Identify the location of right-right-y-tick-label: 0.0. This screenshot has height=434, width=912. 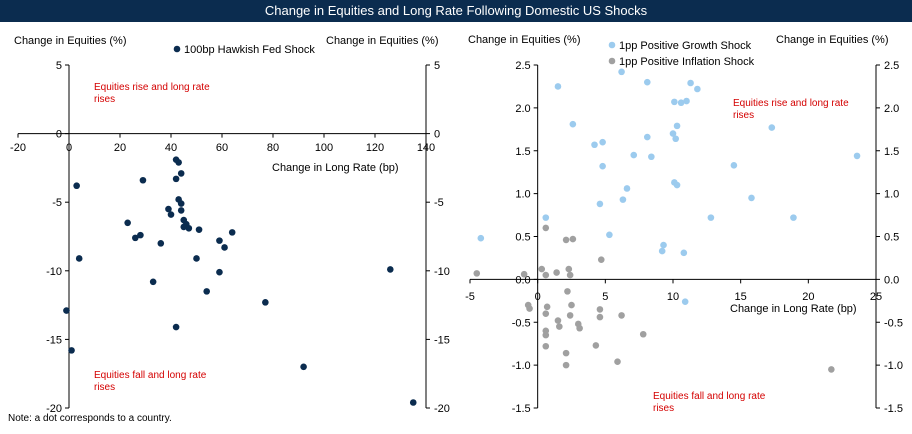
(891, 280).